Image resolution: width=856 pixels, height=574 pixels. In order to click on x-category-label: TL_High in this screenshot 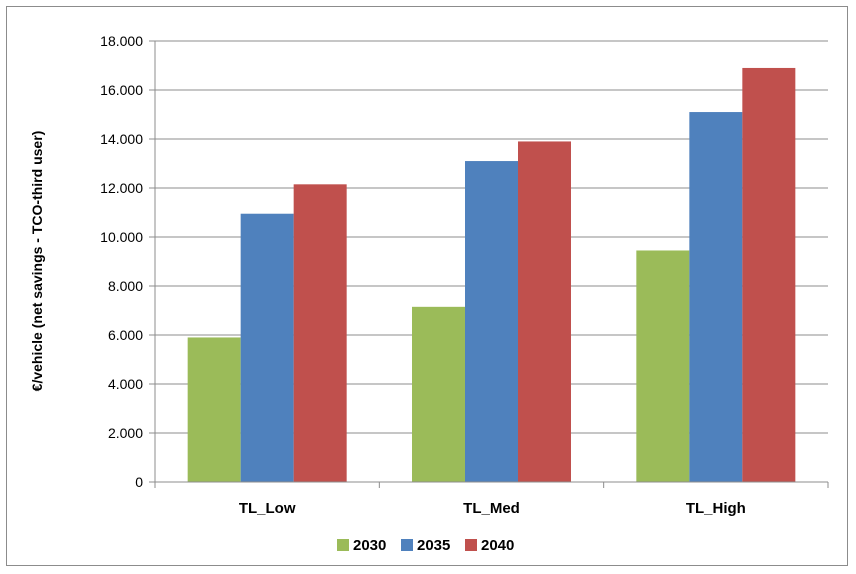, I will do `click(716, 508)`.